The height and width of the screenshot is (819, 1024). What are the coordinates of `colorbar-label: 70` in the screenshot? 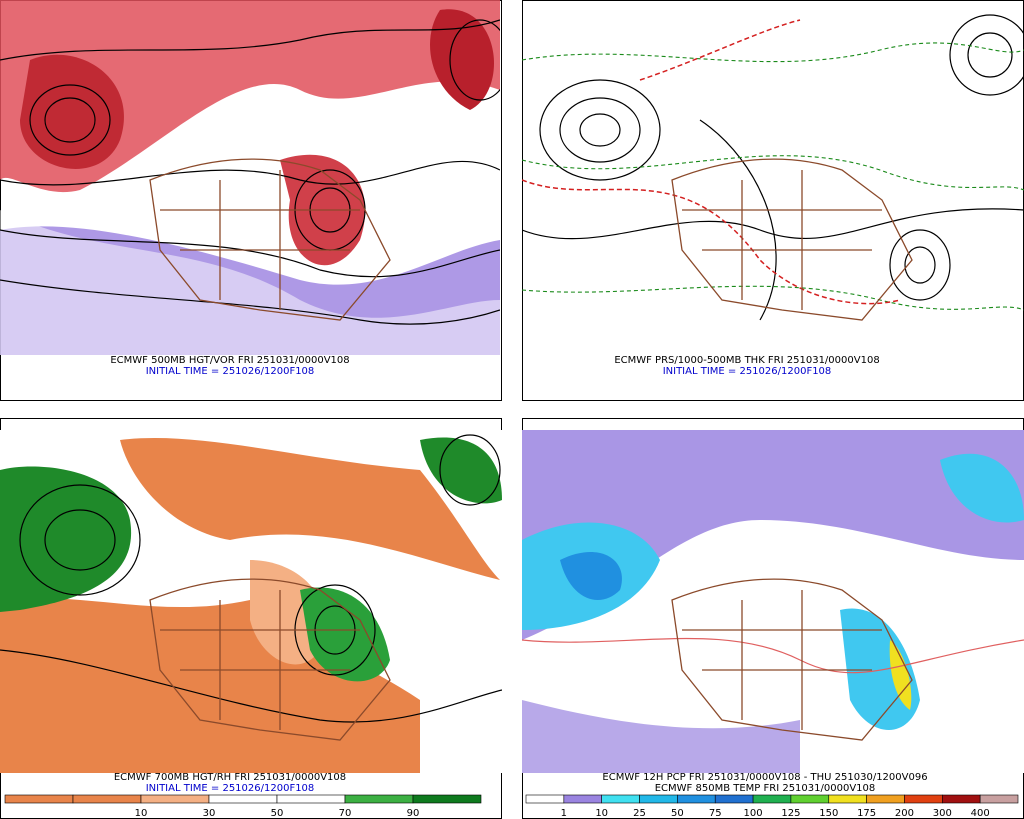 It's located at (345, 813).